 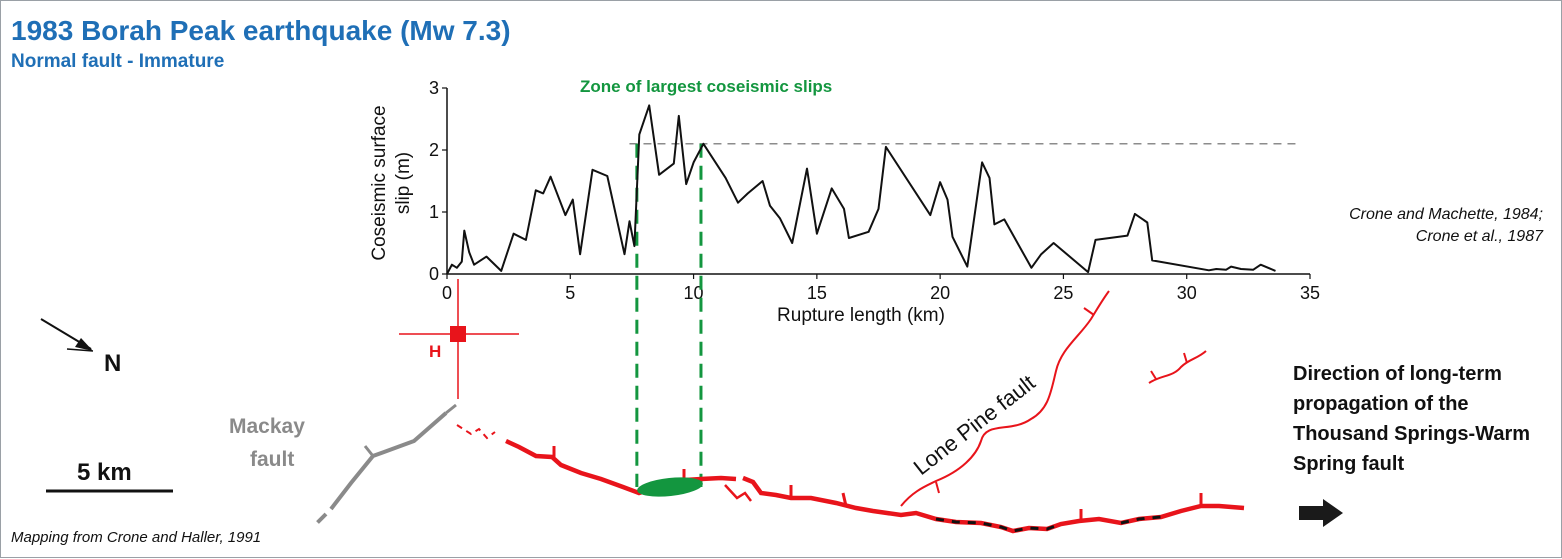 What do you see at coordinates (384, 466) in the screenshot?
I see `mackay-fault-trace` at bounding box center [384, 466].